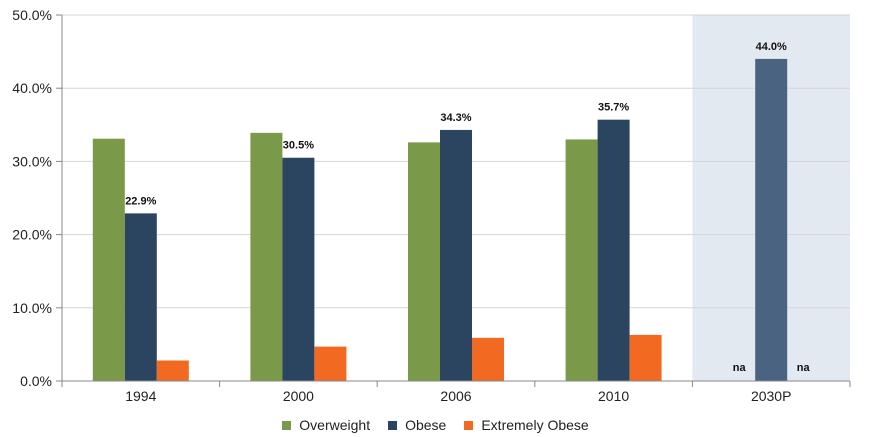  I want to click on x-tick-label-2030p: 2030P, so click(771, 396).